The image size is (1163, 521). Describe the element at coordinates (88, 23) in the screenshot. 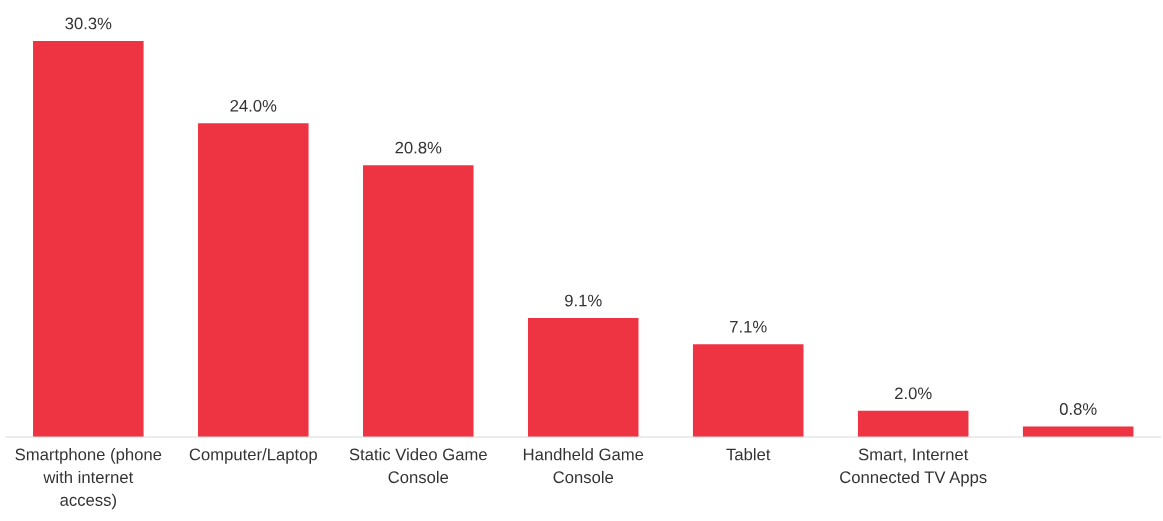

I see `data-label: 30.3%` at that location.